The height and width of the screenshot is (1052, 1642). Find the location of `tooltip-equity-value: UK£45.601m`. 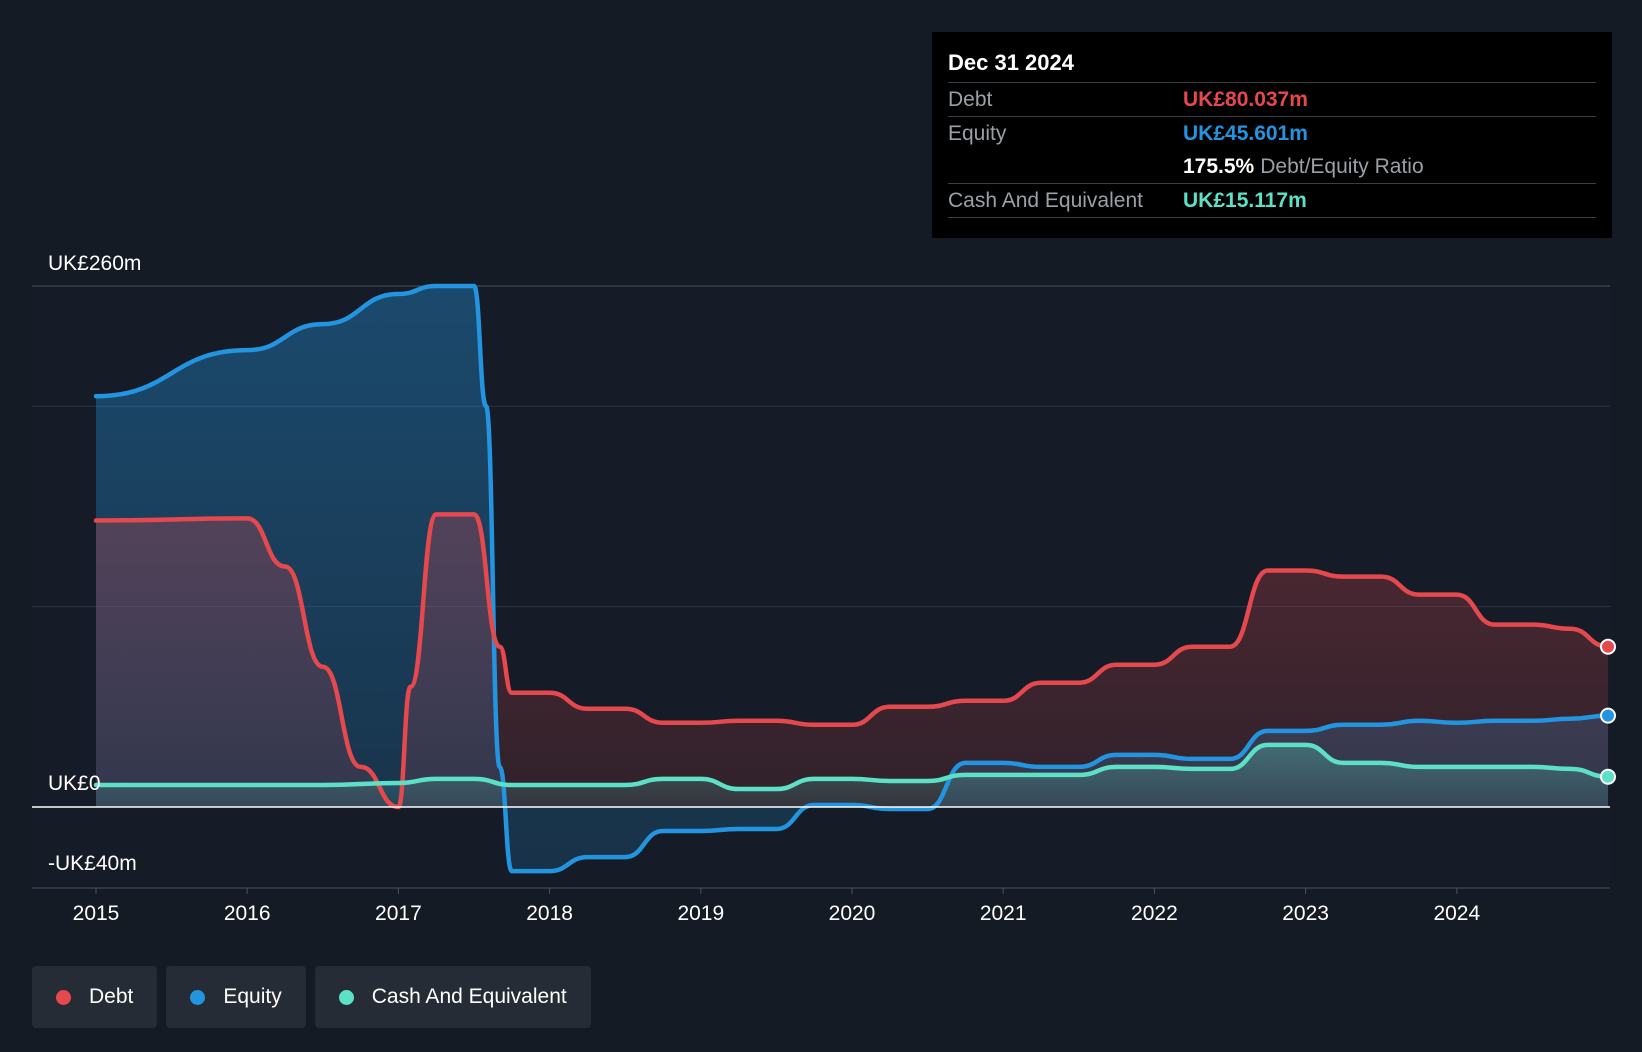

tooltip-equity-value: UK£45.601m is located at coordinates (1245, 133).